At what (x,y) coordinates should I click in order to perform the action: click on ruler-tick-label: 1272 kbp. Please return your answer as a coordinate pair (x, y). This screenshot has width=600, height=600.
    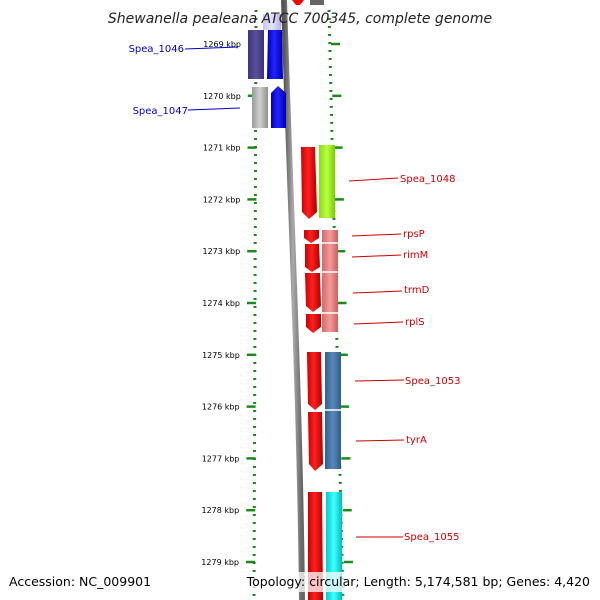
    Looking at the image, I should click on (222, 199).